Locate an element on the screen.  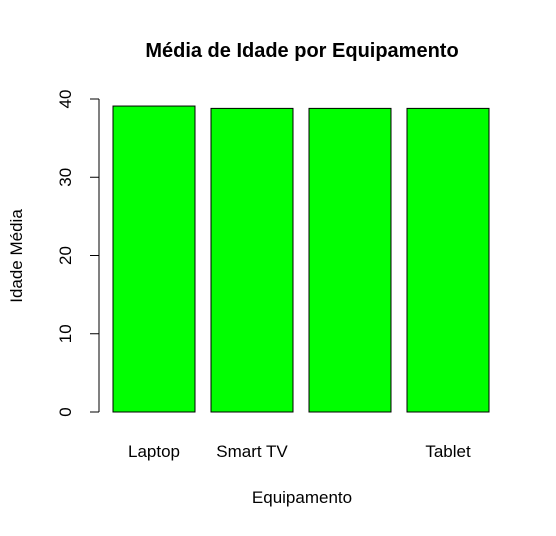
x-axis-label: Equipamento is located at coordinates (302, 497).